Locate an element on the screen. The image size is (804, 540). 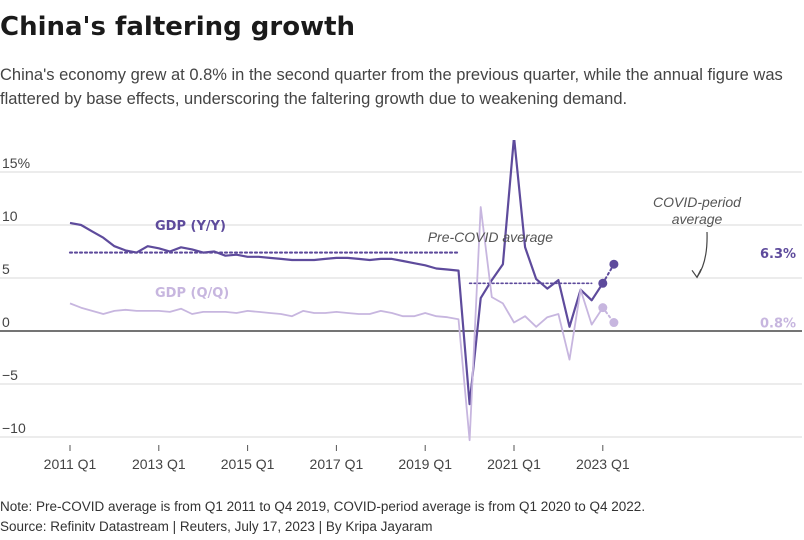
y-tick-label: 0 is located at coordinates (6, 322).